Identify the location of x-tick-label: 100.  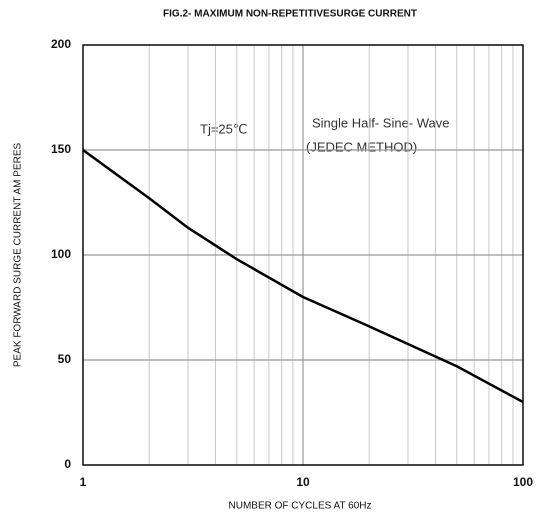
(523, 482).